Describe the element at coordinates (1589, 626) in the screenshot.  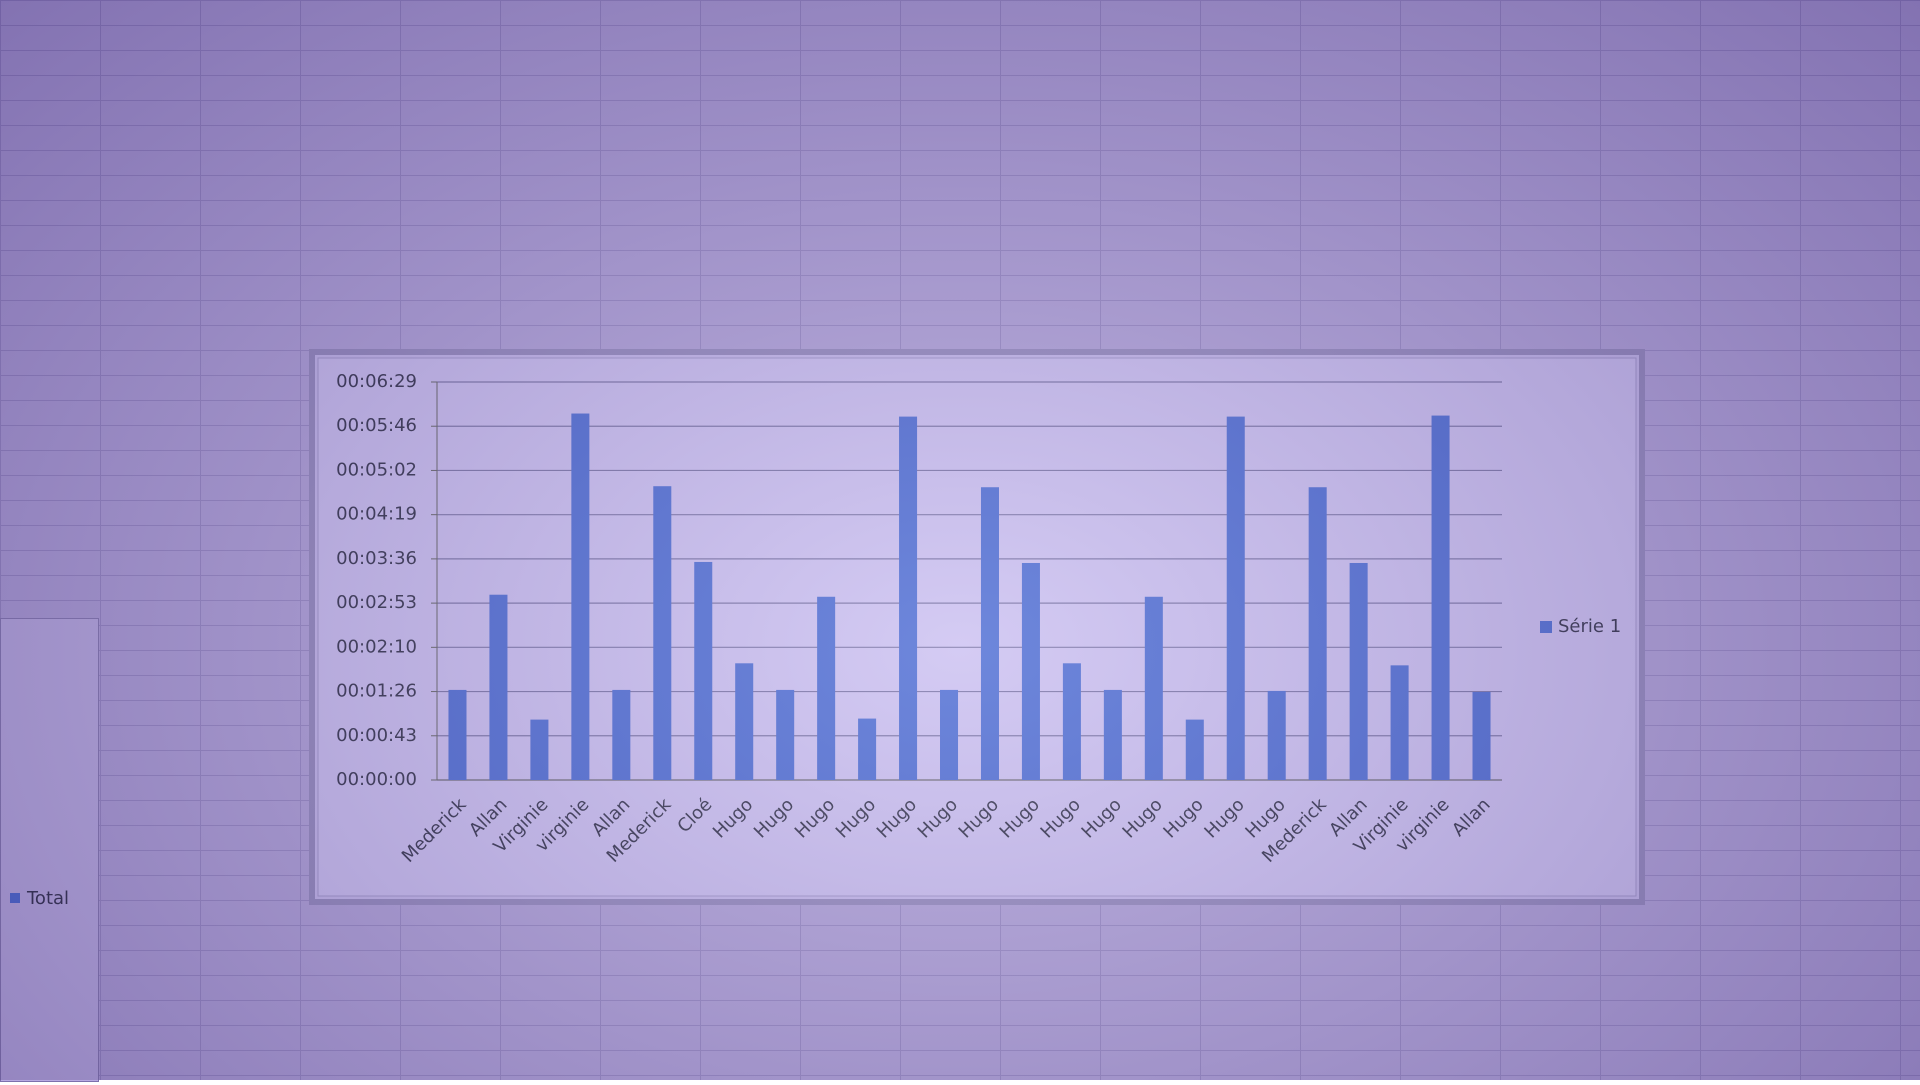
I see `legend-text: Série 1` at that location.